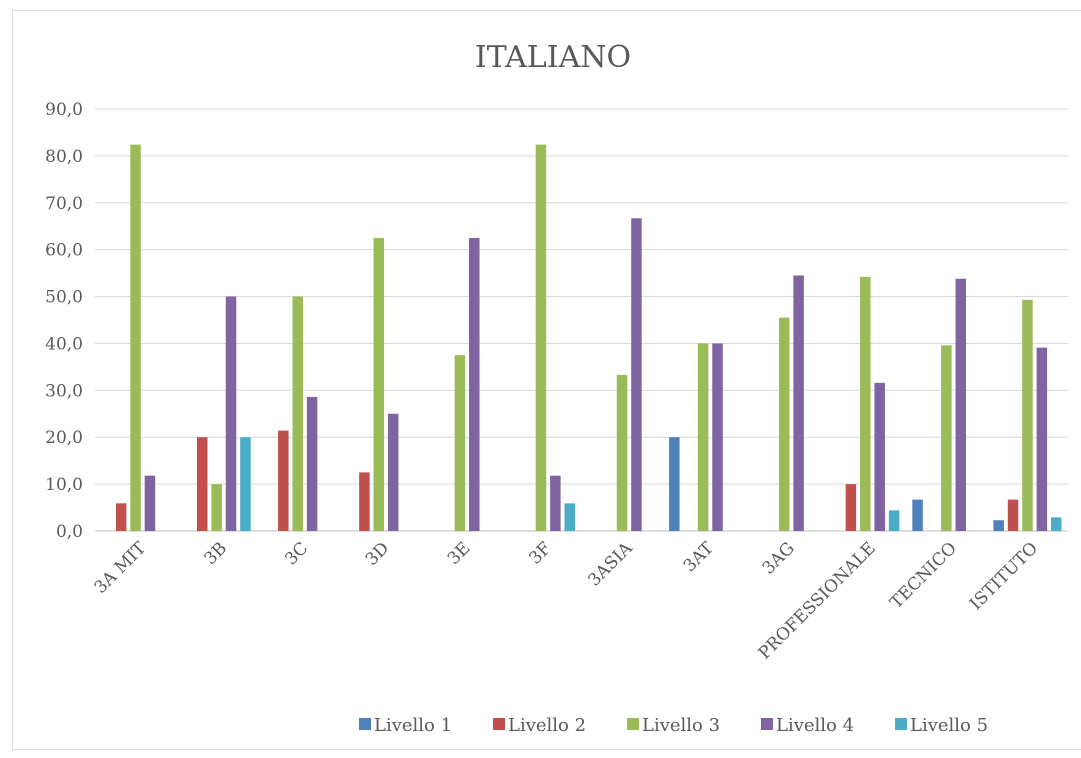  What do you see at coordinates (64, 251) in the screenshot?
I see `y-tick-label: 60,0` at bounding box center [64, 251].